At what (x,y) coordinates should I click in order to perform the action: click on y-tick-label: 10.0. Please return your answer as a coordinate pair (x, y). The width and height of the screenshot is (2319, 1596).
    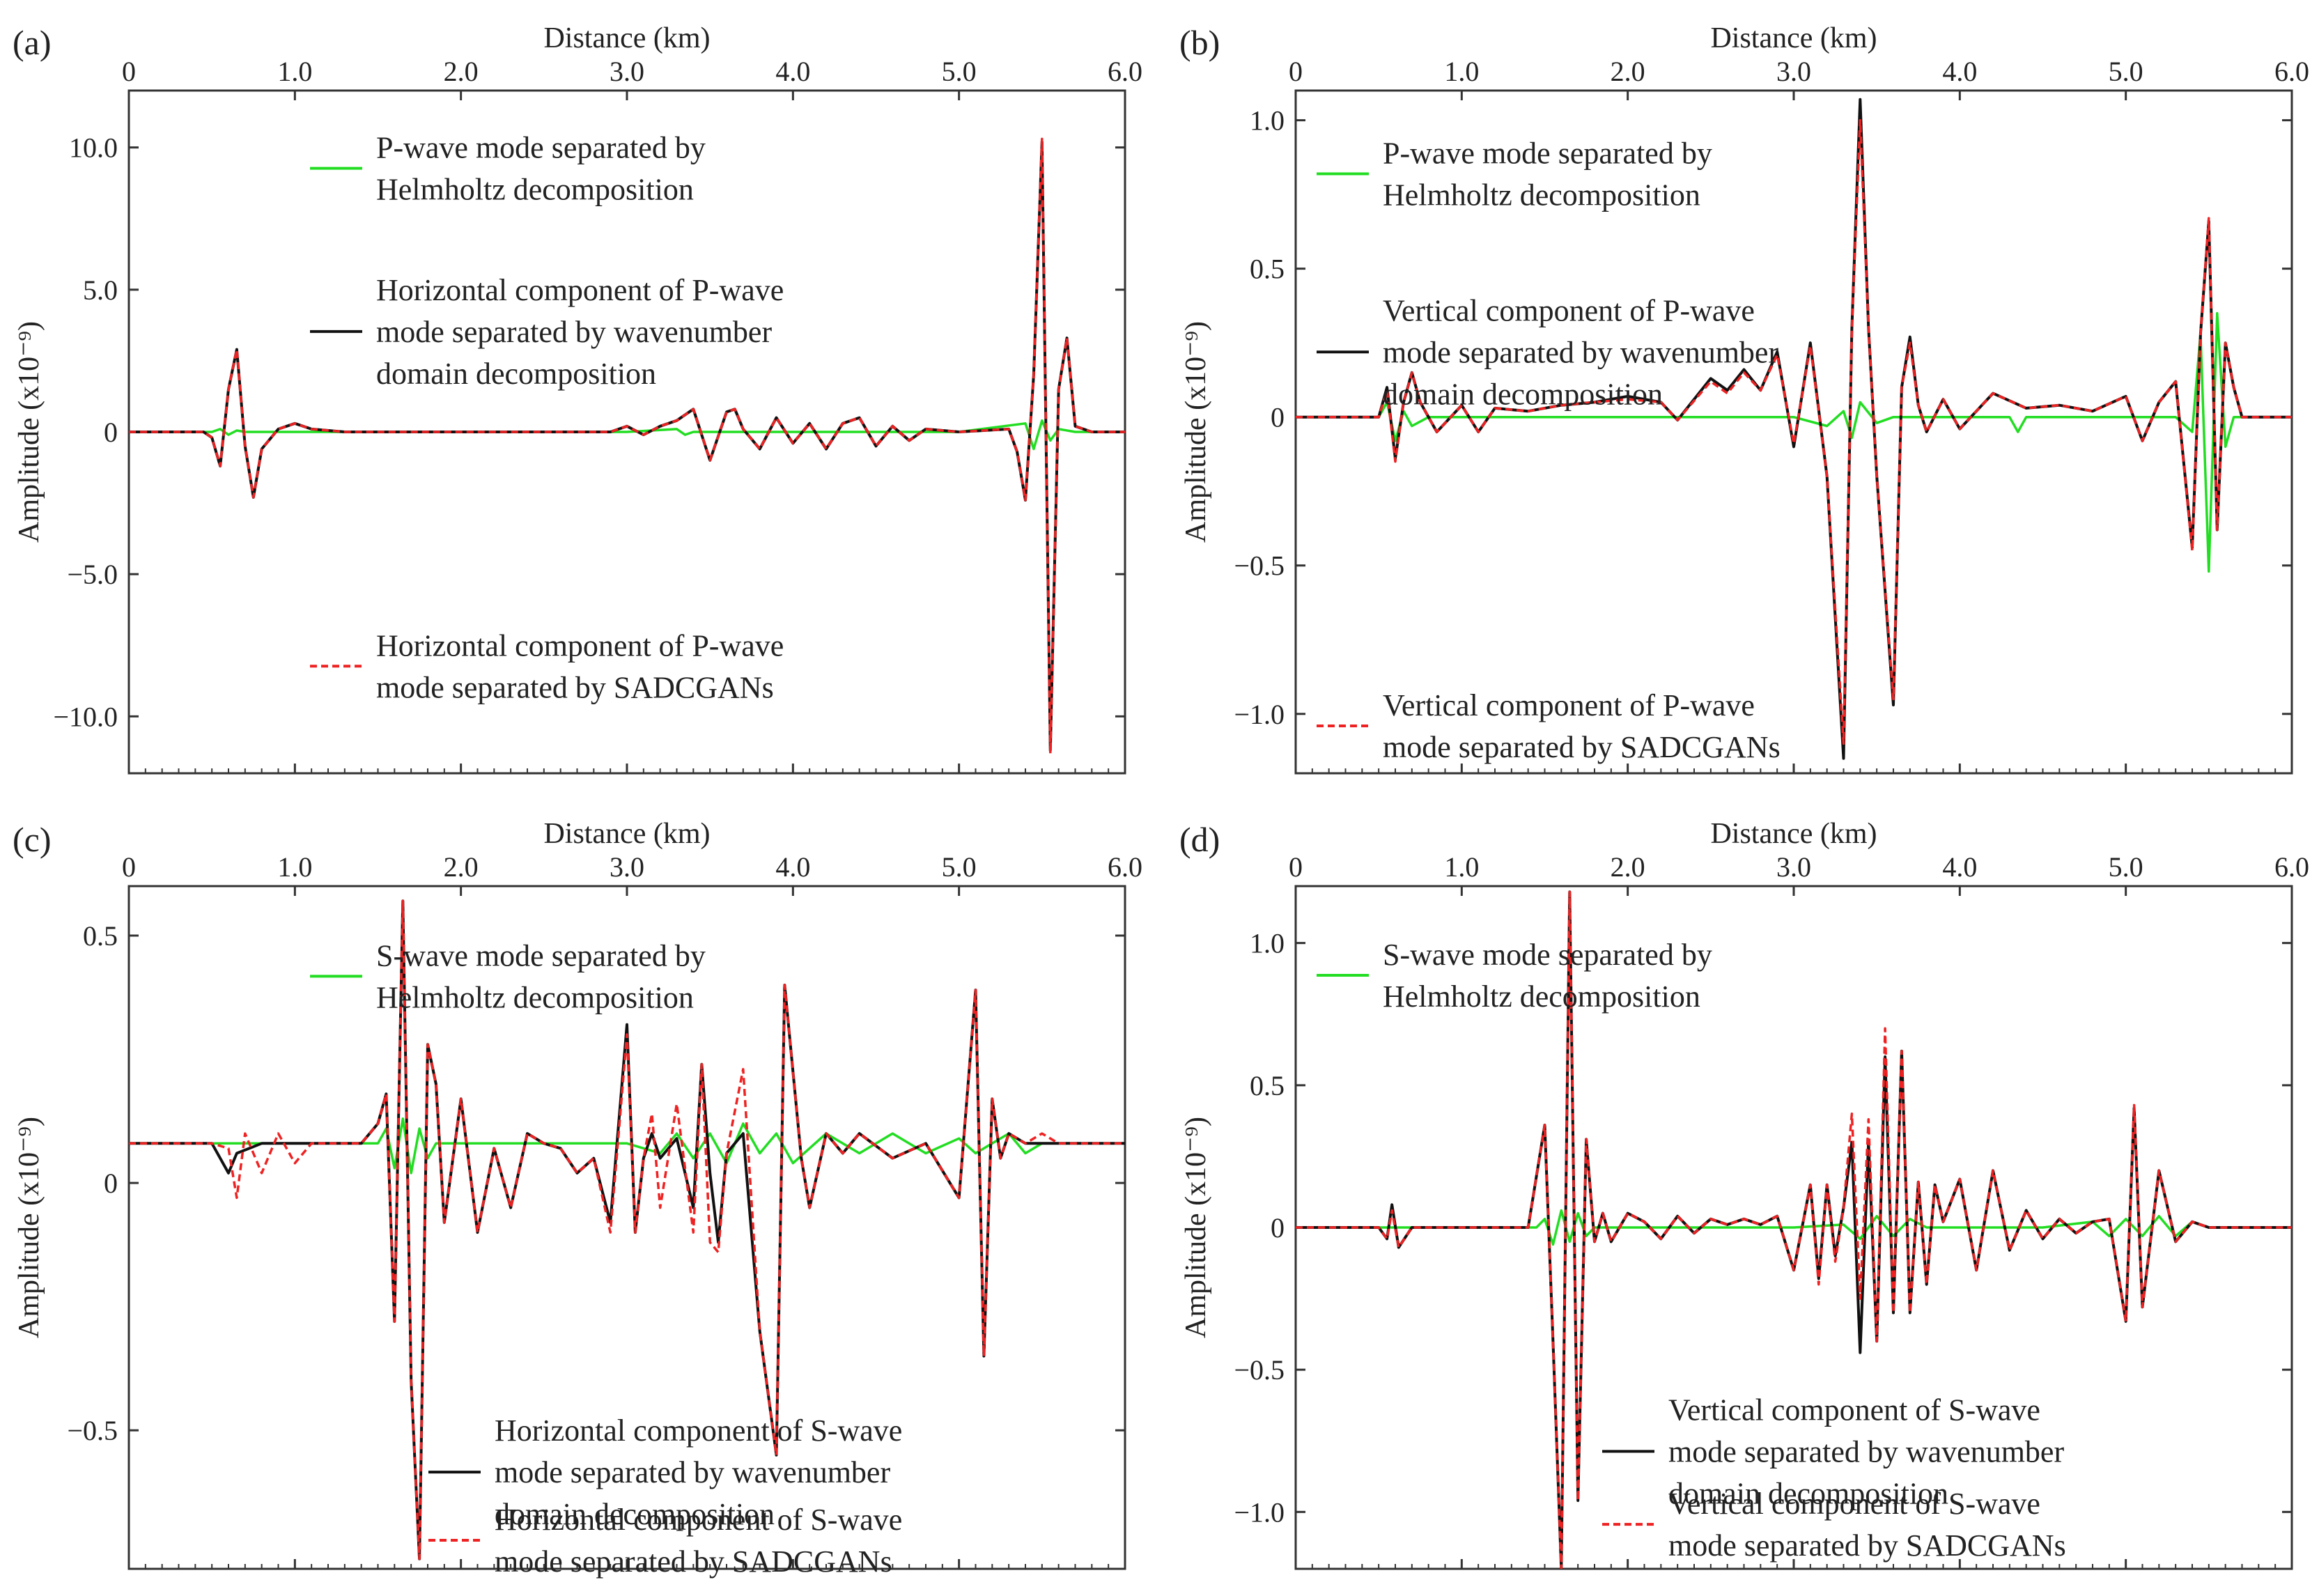
    Looking at the image, I should click on (93, 148).